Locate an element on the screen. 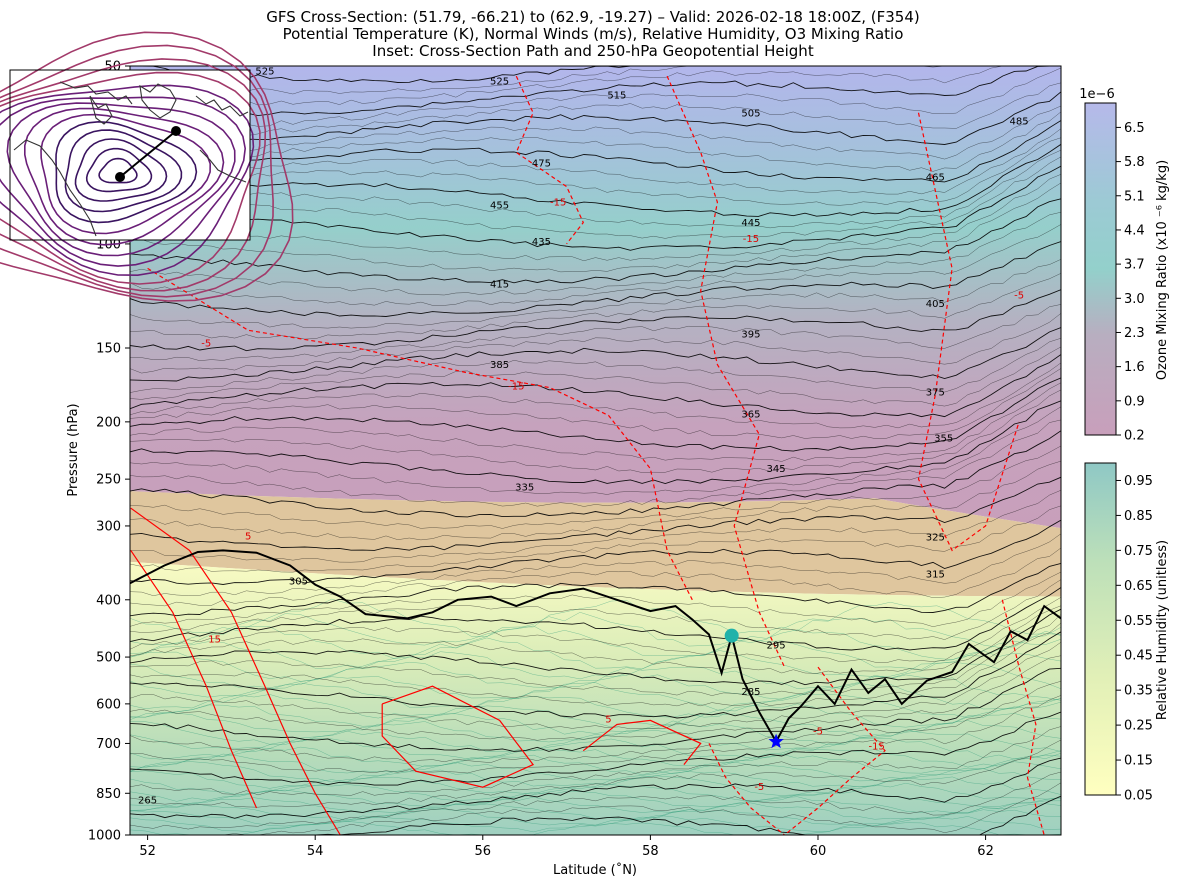  ozone-colorbar-tick-label: 3.7 is located at coordinates (1134, 265).